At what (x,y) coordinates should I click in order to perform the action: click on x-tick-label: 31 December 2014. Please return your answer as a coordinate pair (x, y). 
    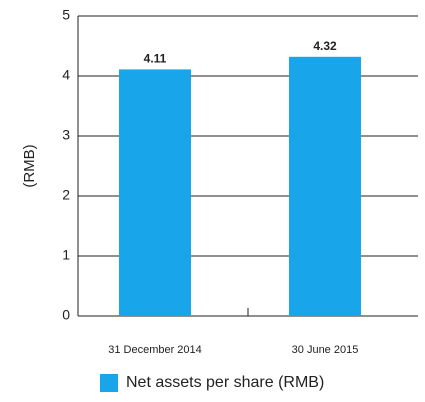
    Looking at the image, I should click on (155, 350).